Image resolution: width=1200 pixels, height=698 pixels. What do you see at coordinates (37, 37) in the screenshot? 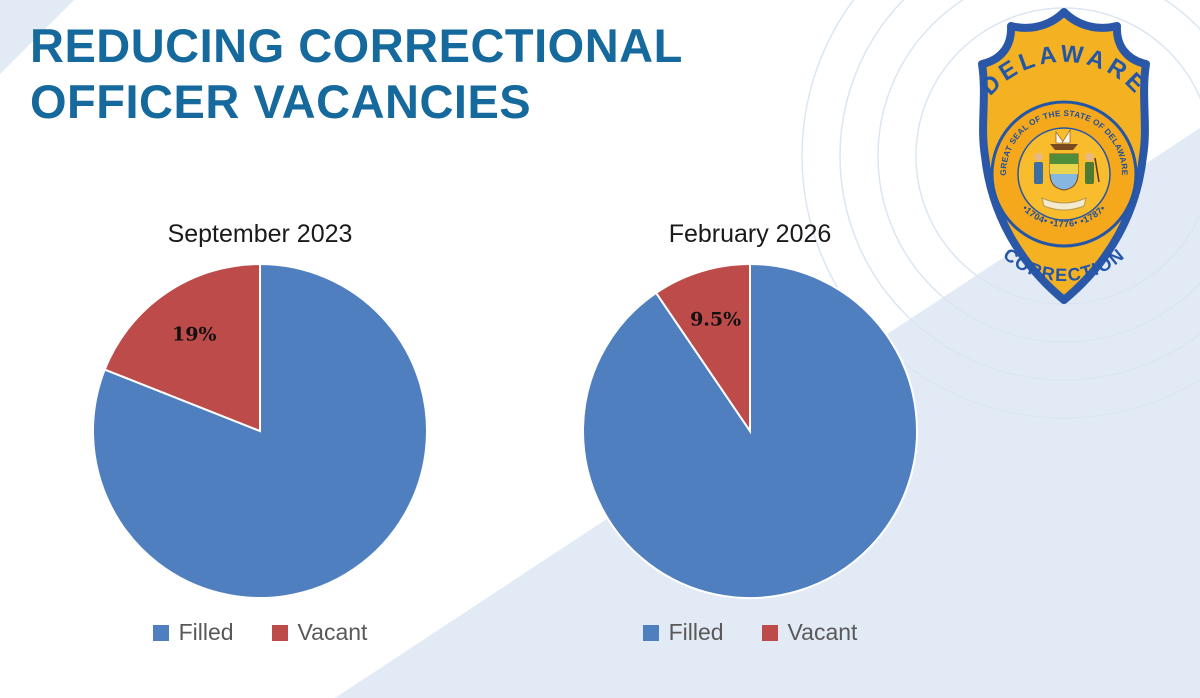
I see `corner-triangle` at bounding box center [37, 37].